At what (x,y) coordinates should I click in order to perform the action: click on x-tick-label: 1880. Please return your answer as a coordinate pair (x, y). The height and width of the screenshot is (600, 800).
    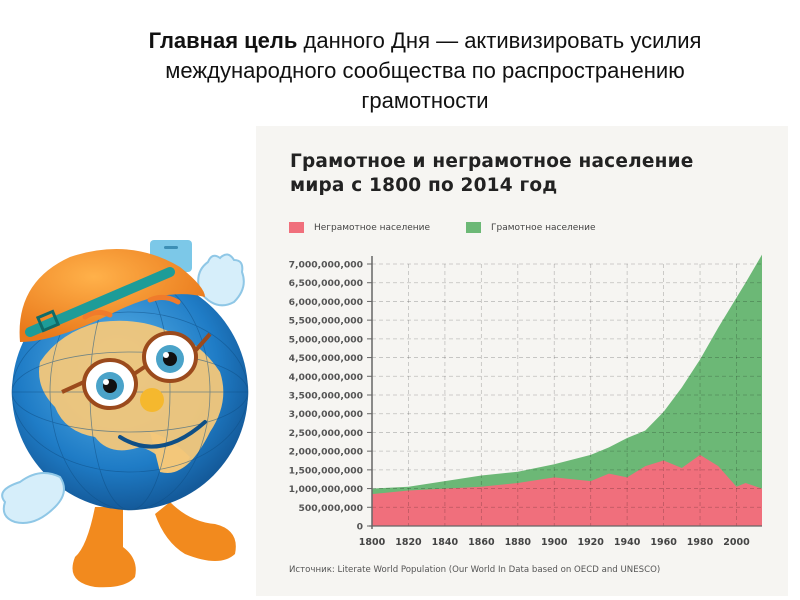
    Looking at the image, I should click on (518, 542).